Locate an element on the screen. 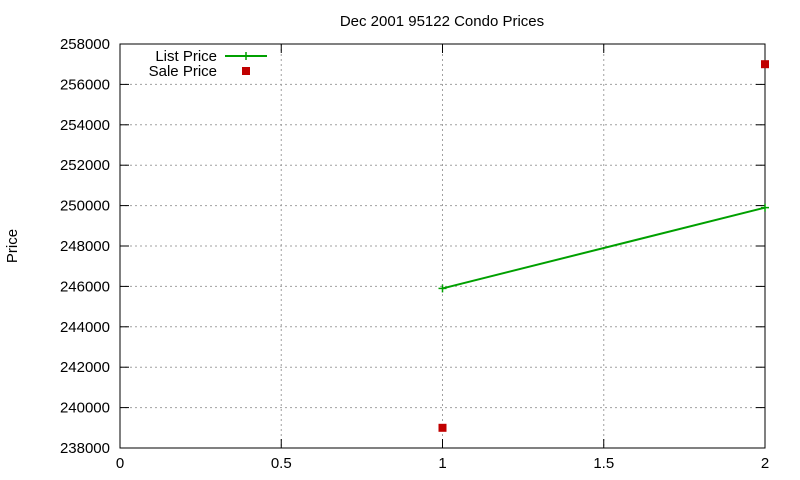 Image resolution: width=800 pixels, height=480 pixels. legend-item: Sale Price is located at coordinates (199, 71).